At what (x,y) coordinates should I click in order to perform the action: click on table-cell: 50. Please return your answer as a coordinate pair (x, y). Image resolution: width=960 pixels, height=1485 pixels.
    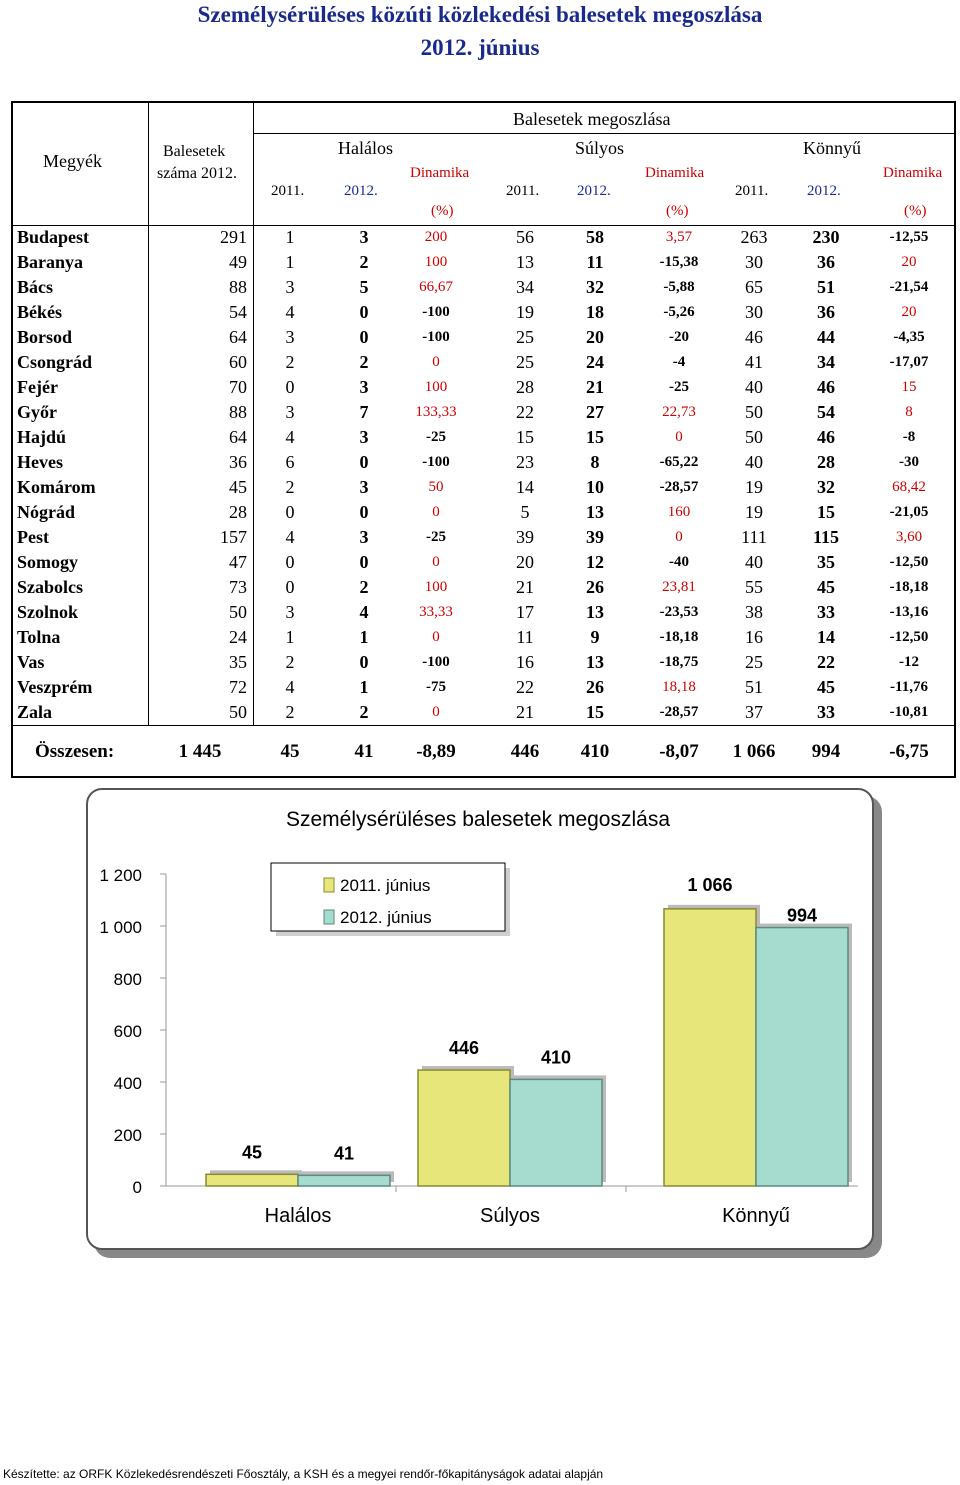
    Looking at the image, I should click on (754, 437).